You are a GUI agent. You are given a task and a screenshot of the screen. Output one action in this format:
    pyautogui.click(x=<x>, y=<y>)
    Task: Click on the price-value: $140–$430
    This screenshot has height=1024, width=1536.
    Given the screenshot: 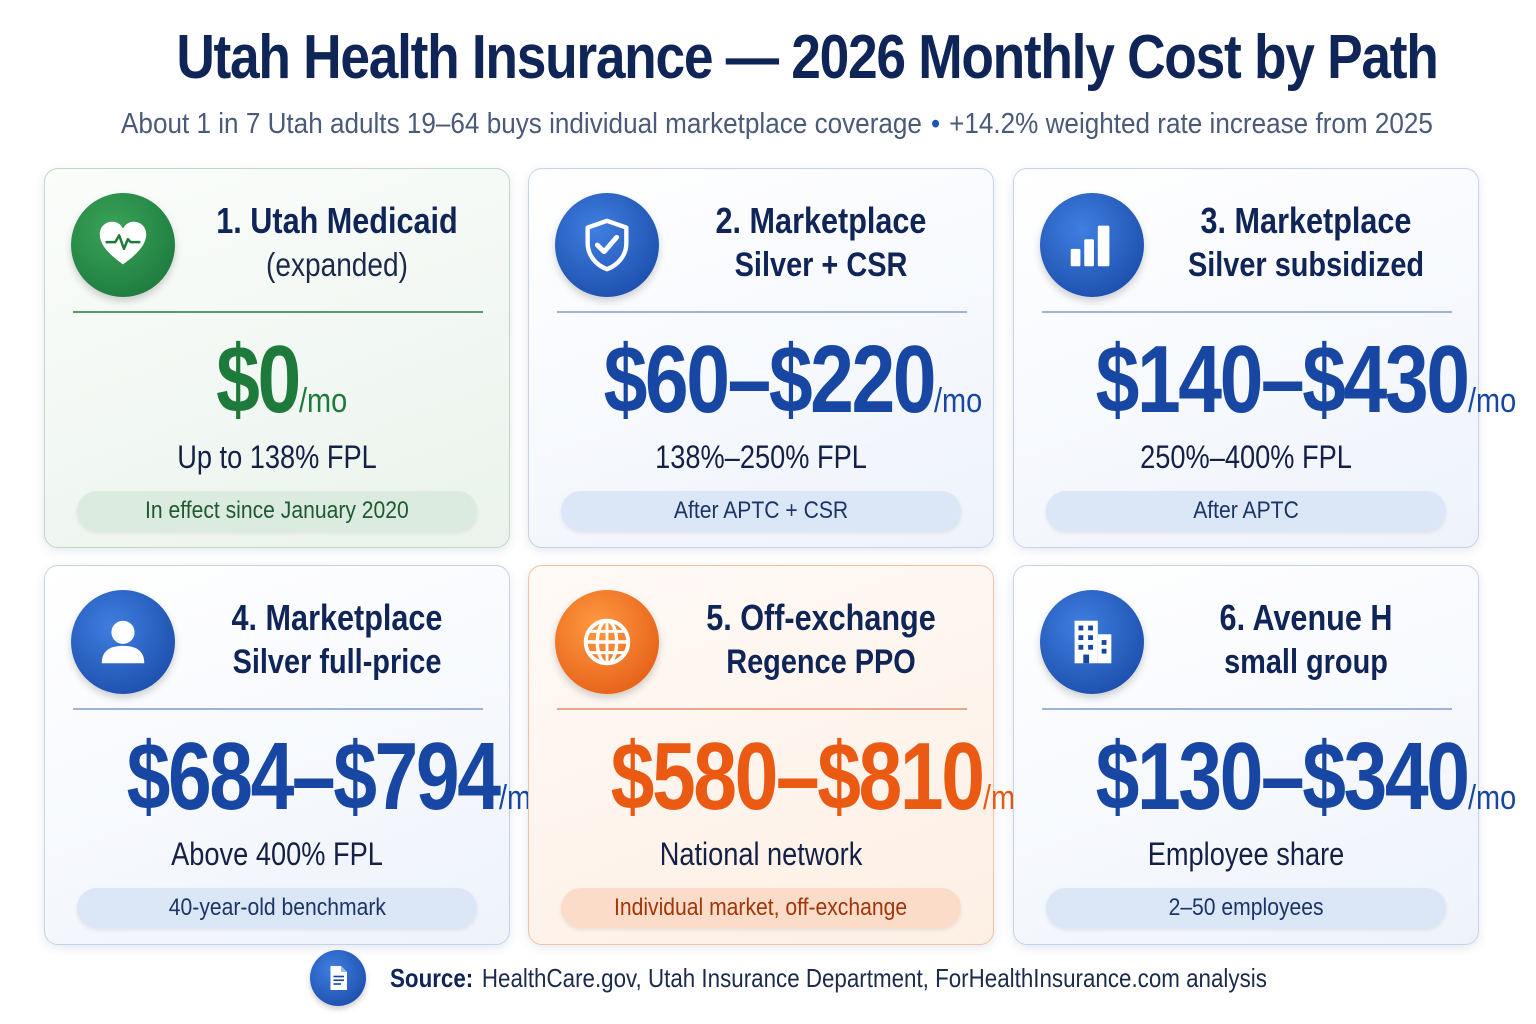 What is the action you would take?
    pyautogui.click(x=1282, y=379)
    